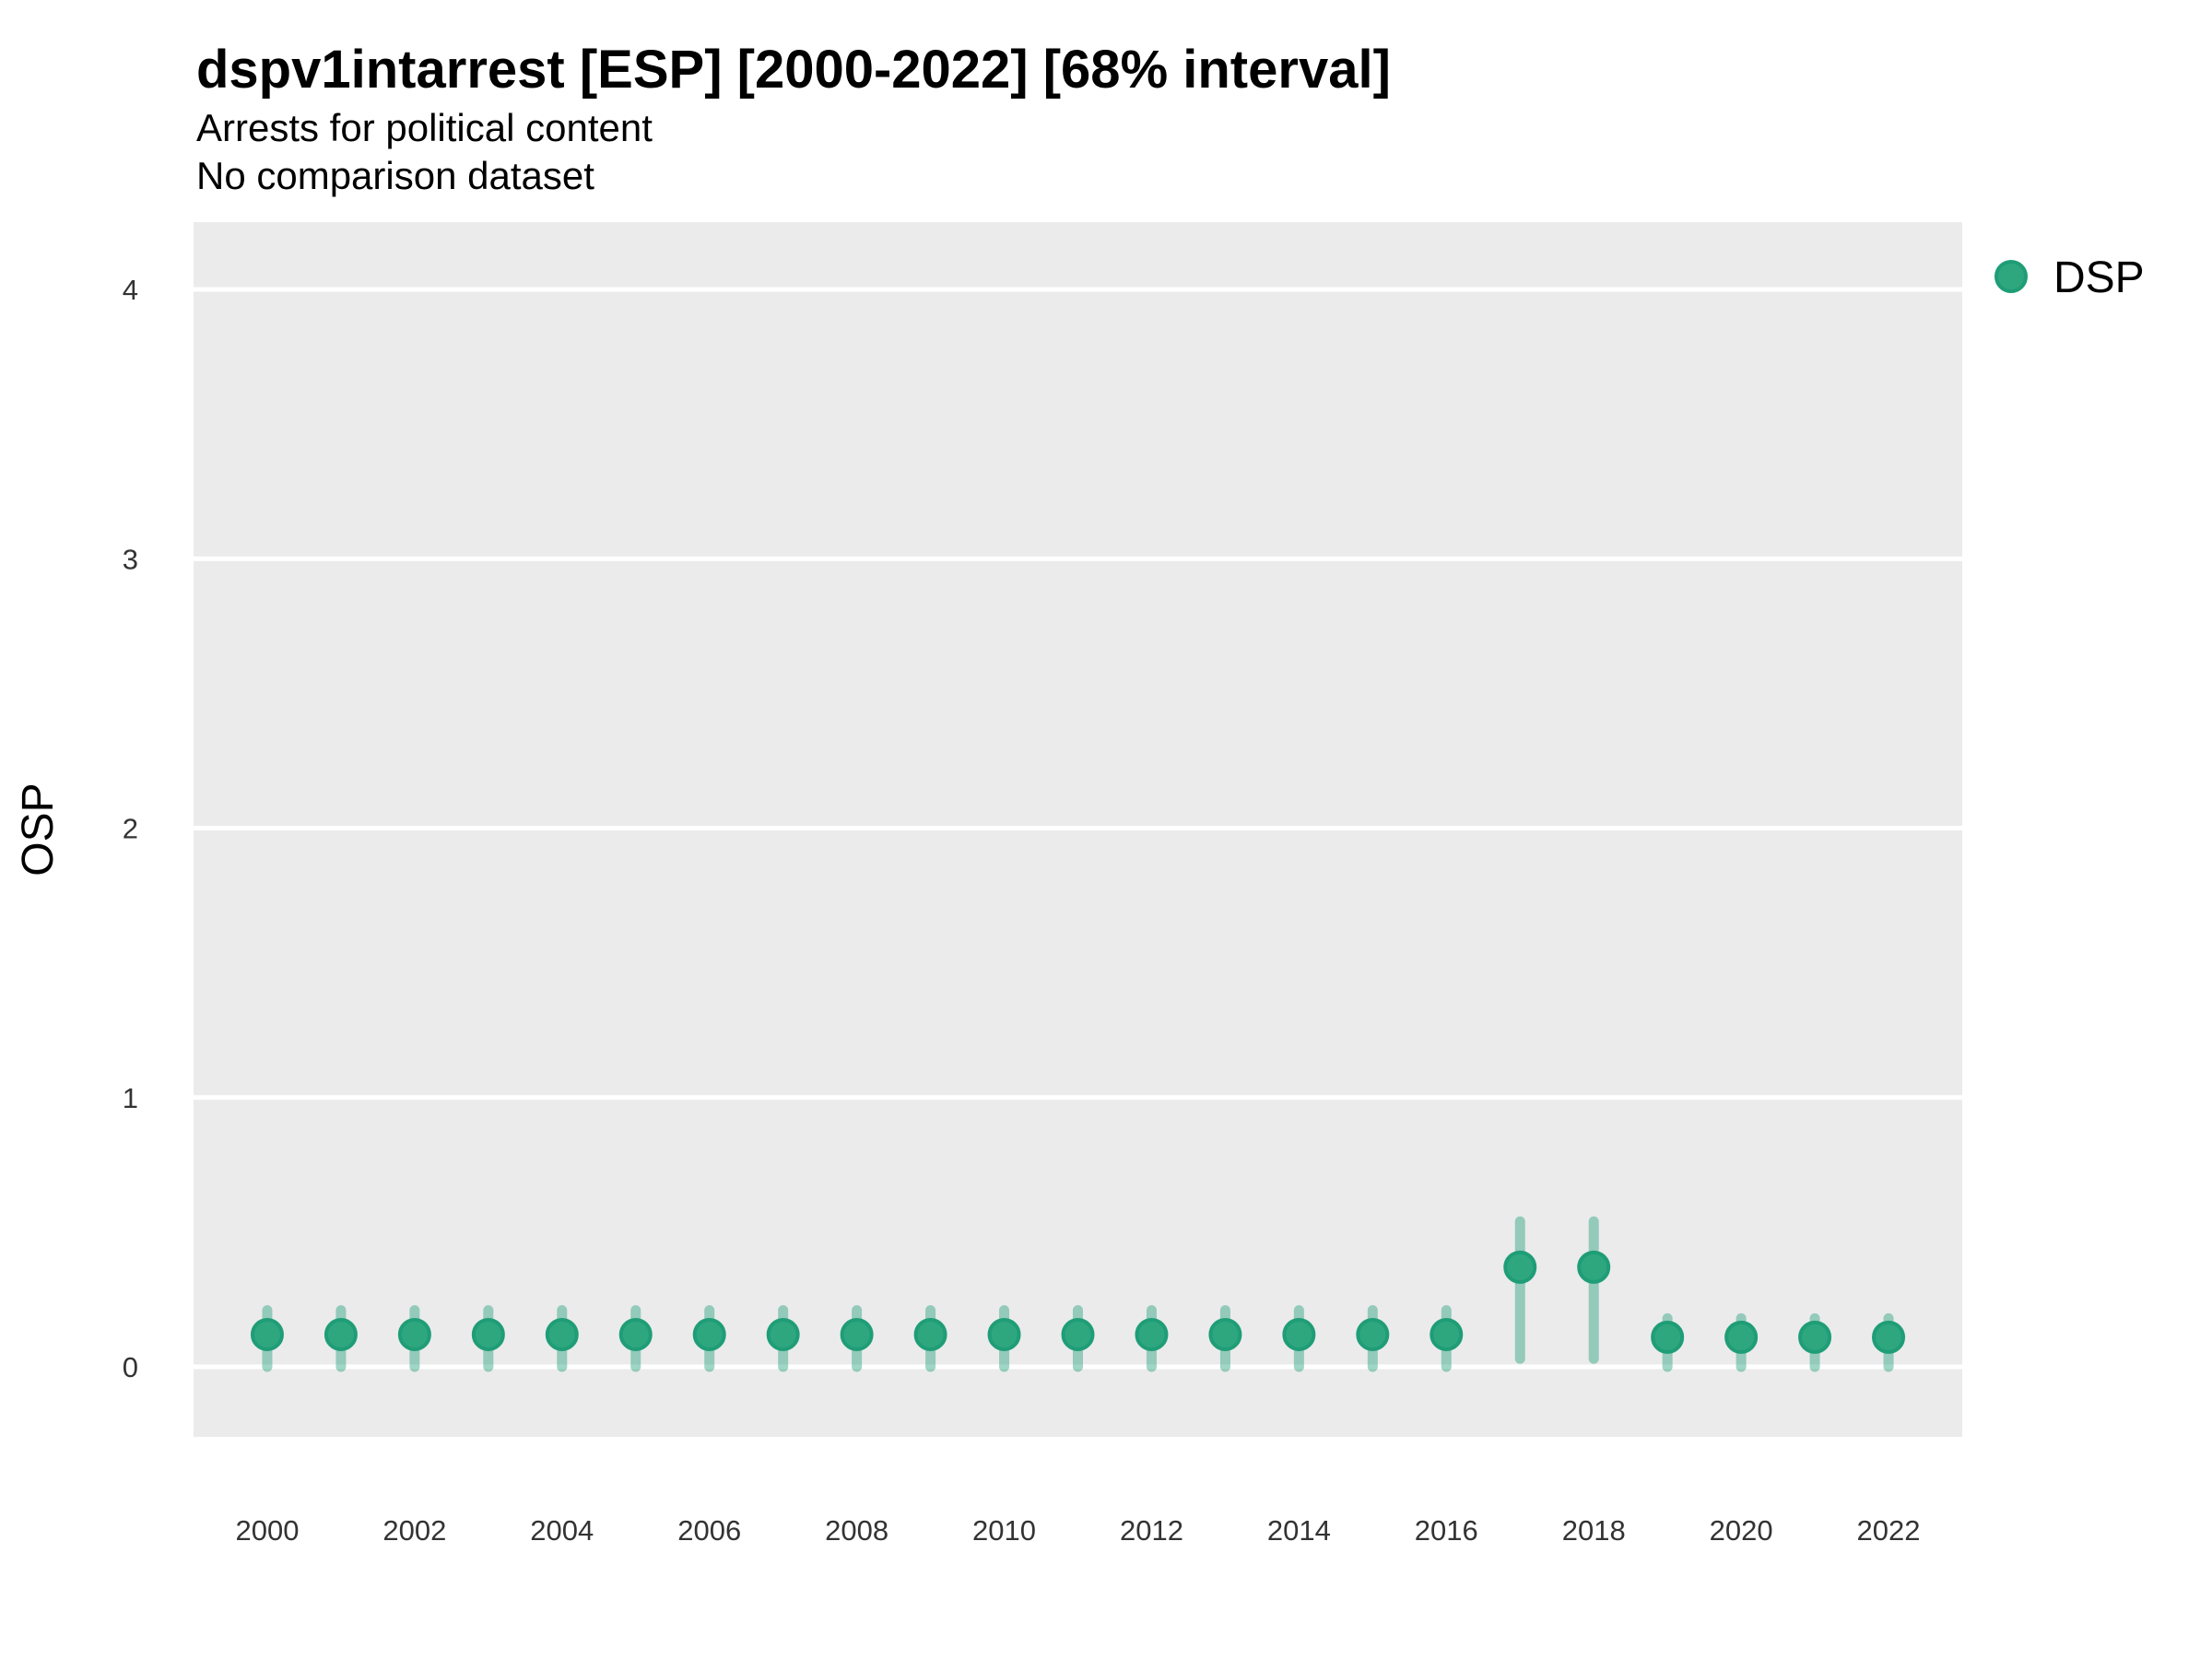  I want to click on y-axis-labels: 0 1 2 3 4, so click(130, 828).